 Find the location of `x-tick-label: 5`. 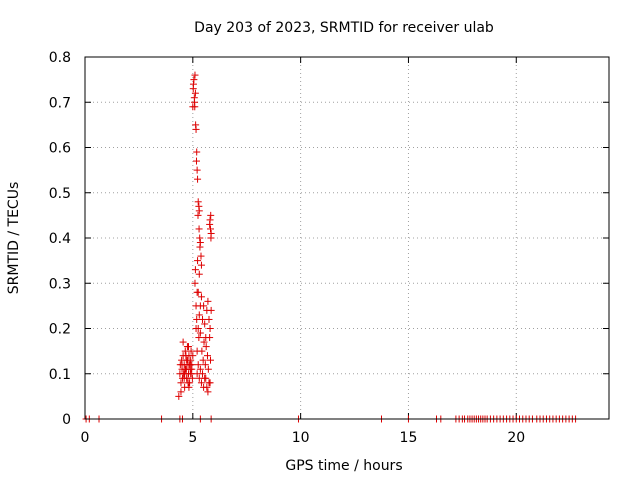

x-tick-label: 5 is located at coordinates (192, 438).